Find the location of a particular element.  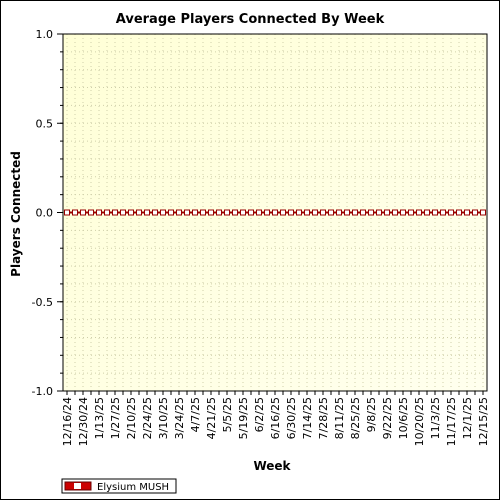

series-layer is located at coordinates (275, 212).